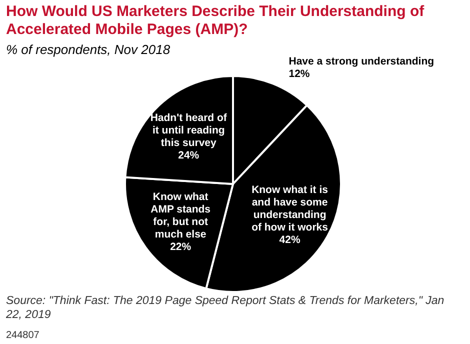  What do you see at coordinates (189, 155) in the screenshot?
I see `data-label: 24%` at bounding box center [189, 155].